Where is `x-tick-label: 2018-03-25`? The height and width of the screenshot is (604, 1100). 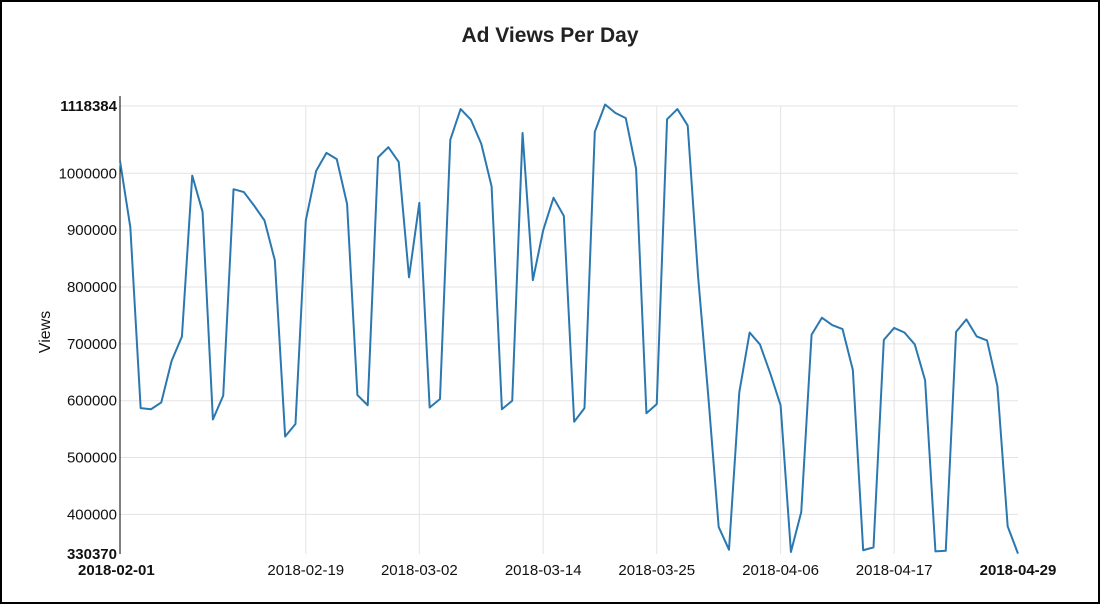
x-tick-label: 2018-03-25 is located at coordinates (656, 570).